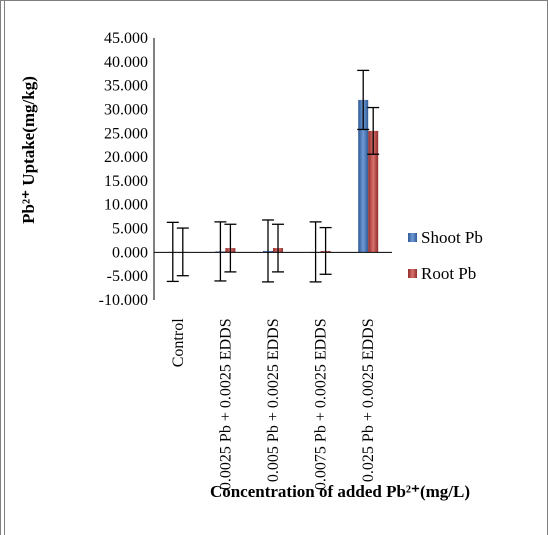 This screenshot has width=548, height=535. I want to click on y-tick-label: 45.000, so click(126, 38).